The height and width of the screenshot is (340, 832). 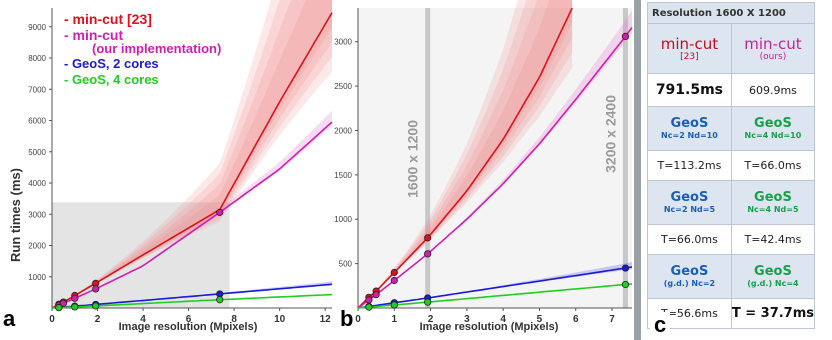 What do you see at coordinates (188, 327) in the screenshot?
I see `chart-a-xlabel: Image resolution (Mpixels)` at bounding box center [188, 327].